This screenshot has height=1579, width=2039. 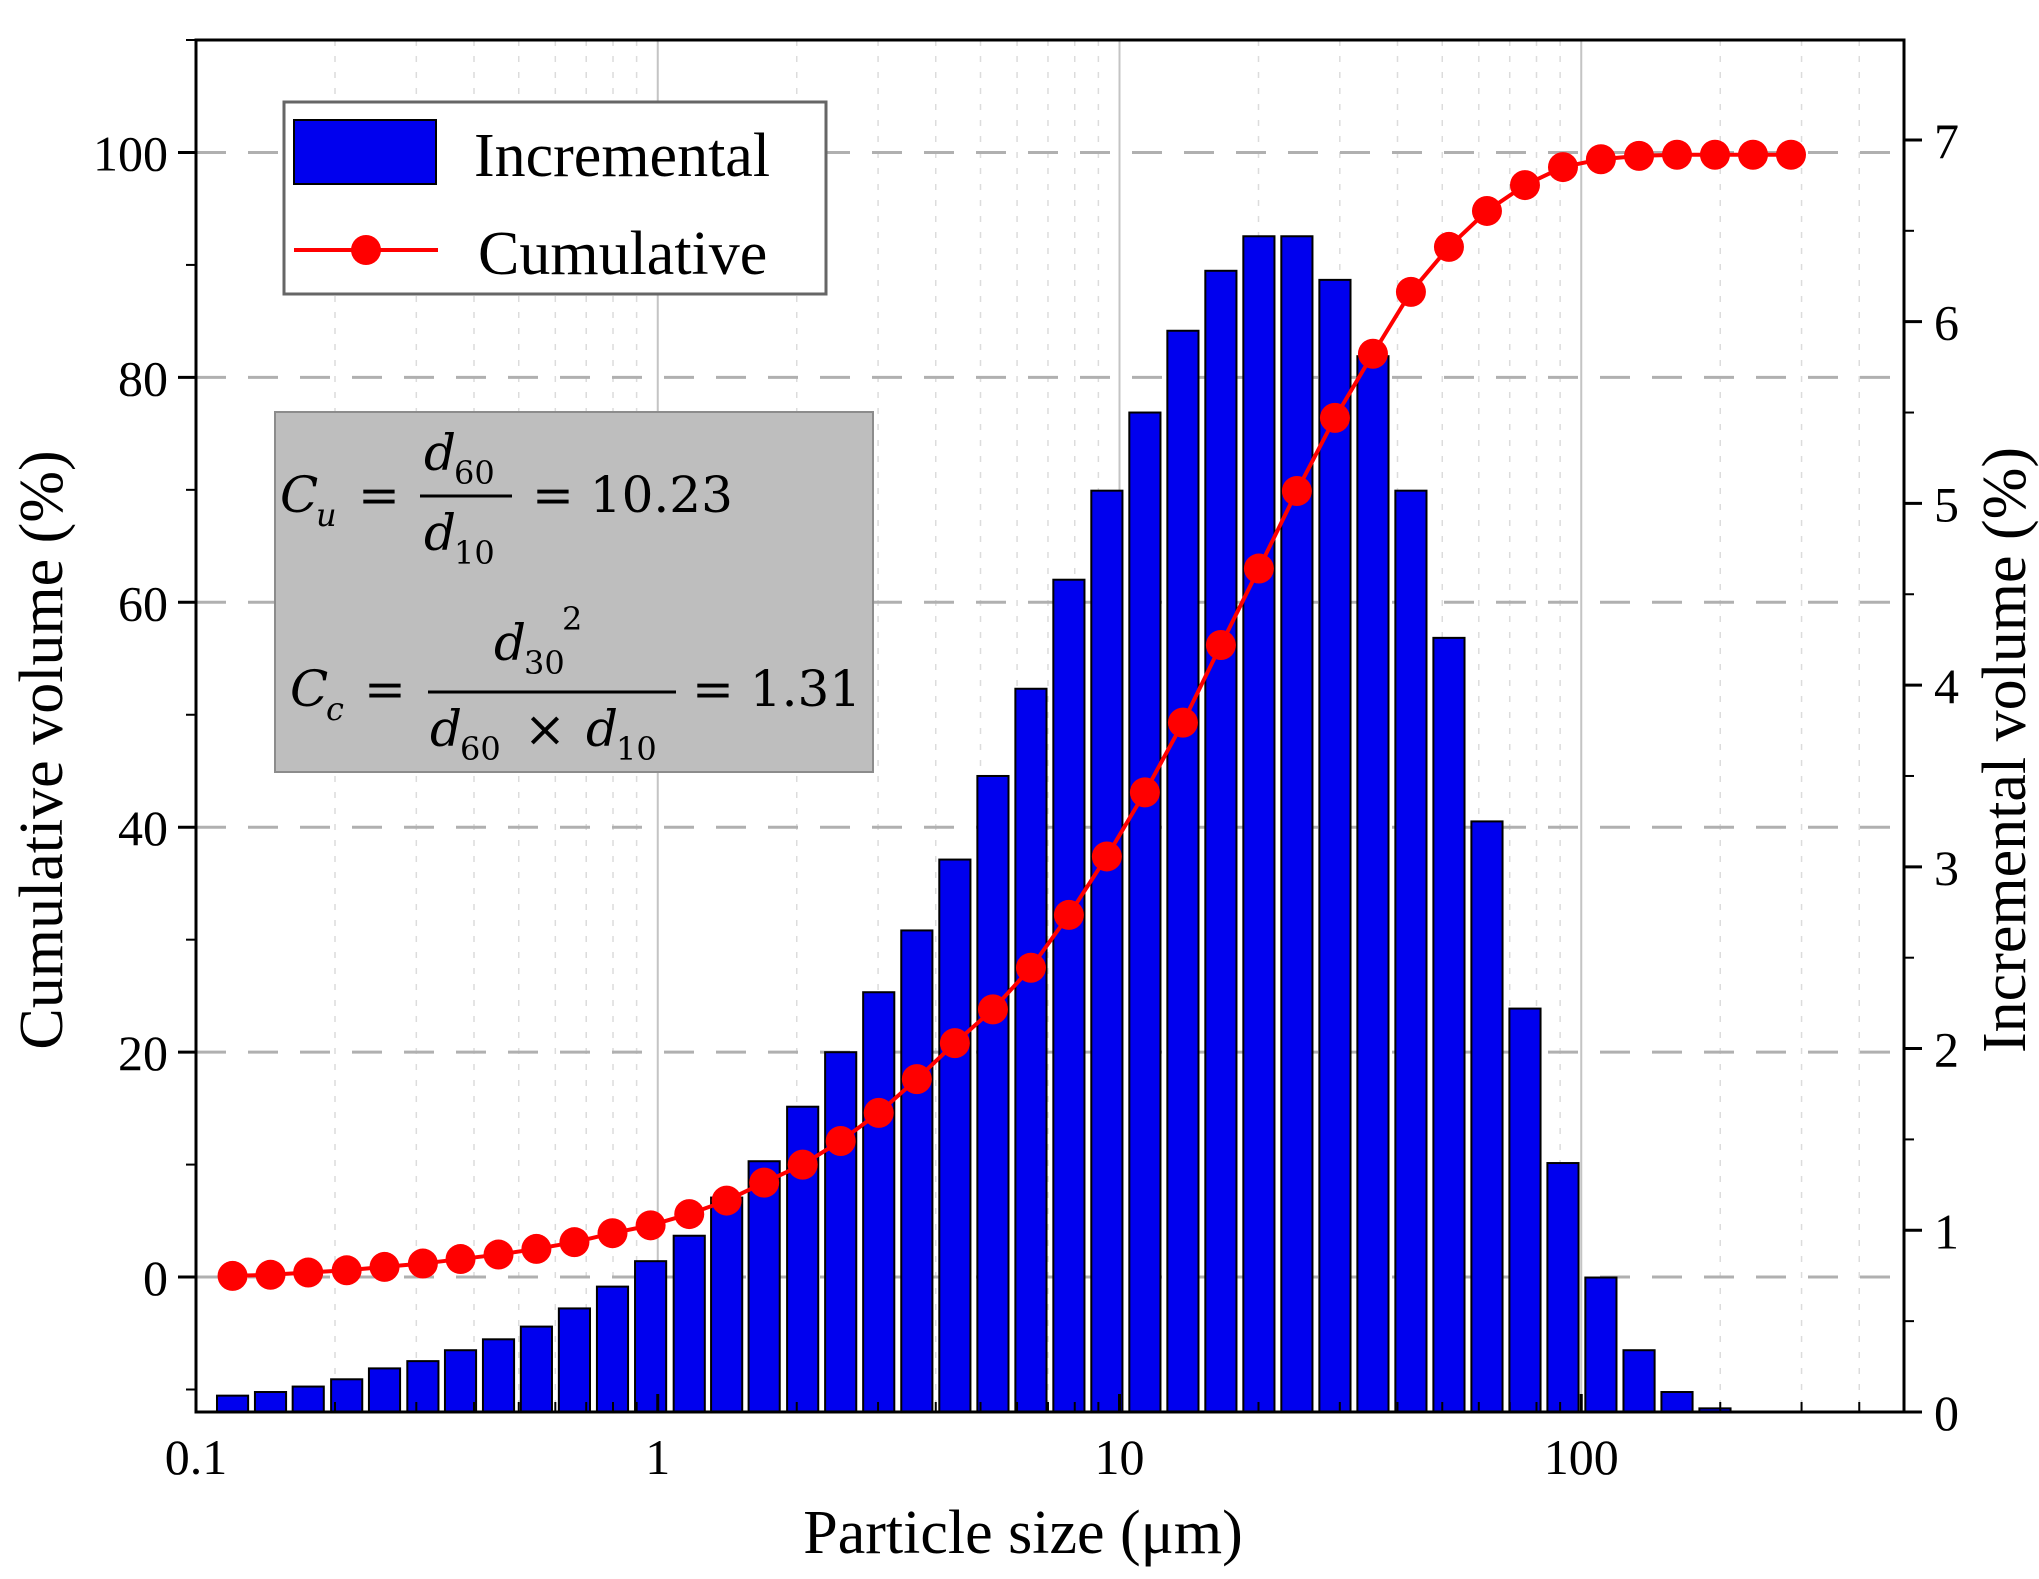 I want to click on cc-equals: =, so click(x=385, y=689).